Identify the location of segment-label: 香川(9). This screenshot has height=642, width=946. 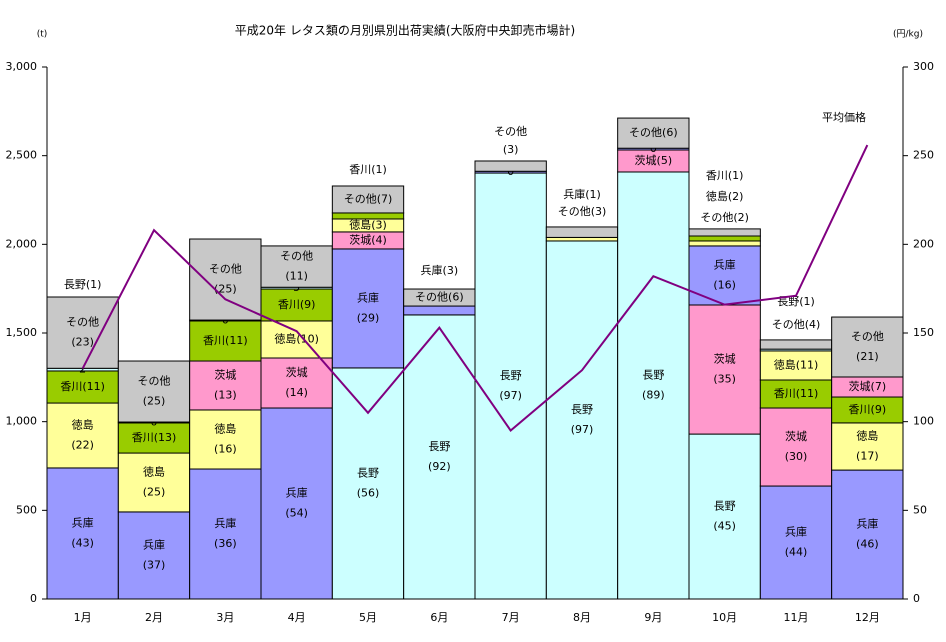
(868, 409).